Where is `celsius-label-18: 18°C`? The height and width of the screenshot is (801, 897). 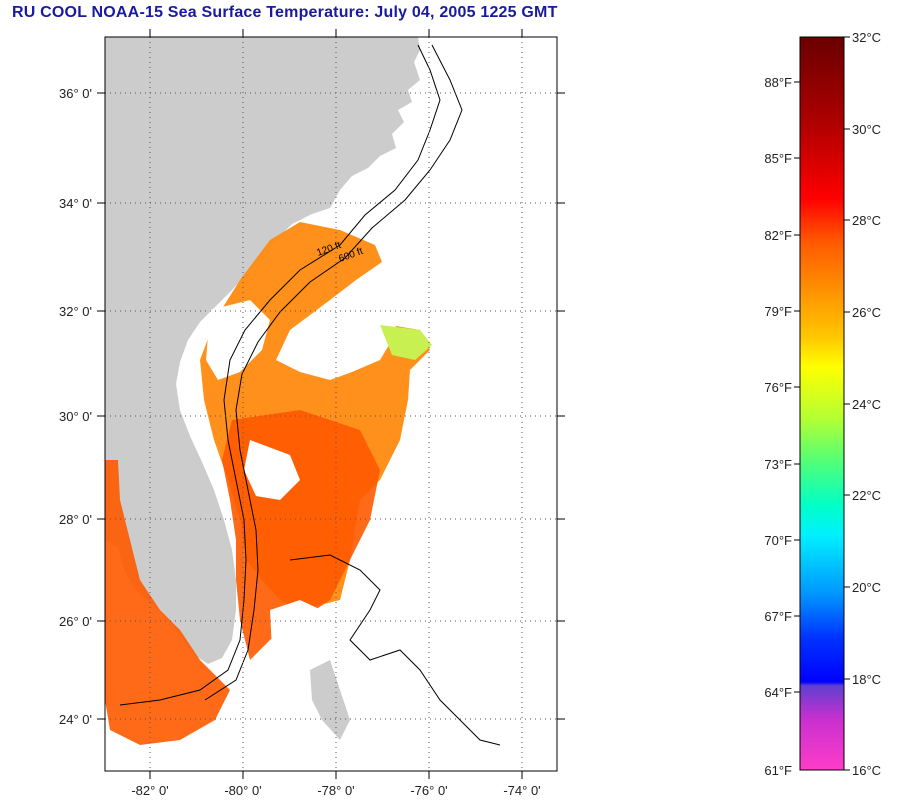
celsius-label-18: 18°C is located at coordinates (866, 679).